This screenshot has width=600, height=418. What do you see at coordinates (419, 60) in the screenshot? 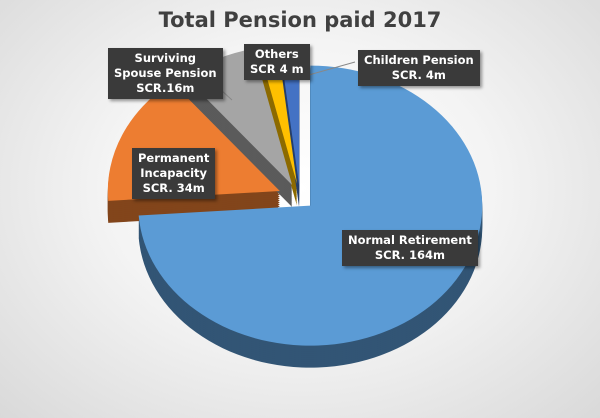
I see `data-label-line: Children Pension` at bounding box center [419, 60].